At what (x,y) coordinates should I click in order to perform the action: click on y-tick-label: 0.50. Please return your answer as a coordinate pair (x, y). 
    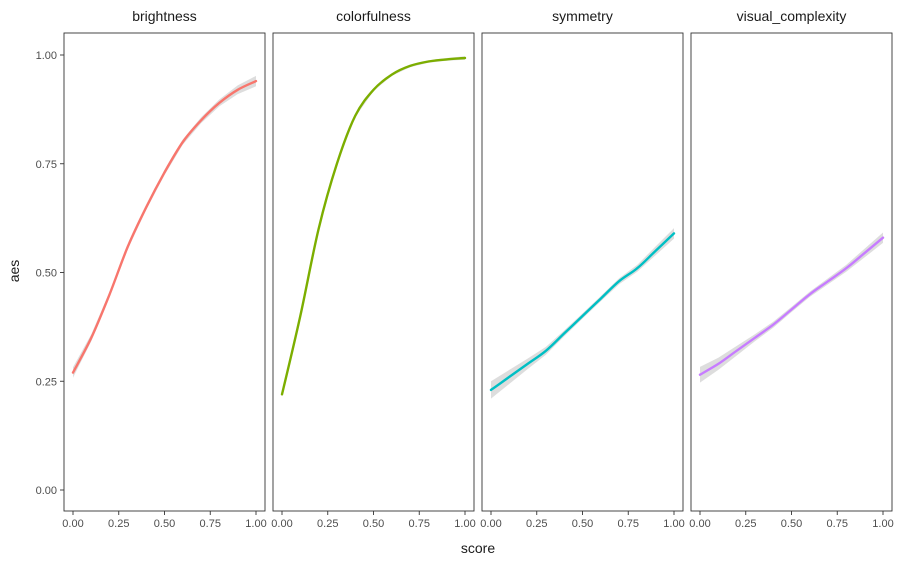
    Looking at the image, I should click on (46, 274).